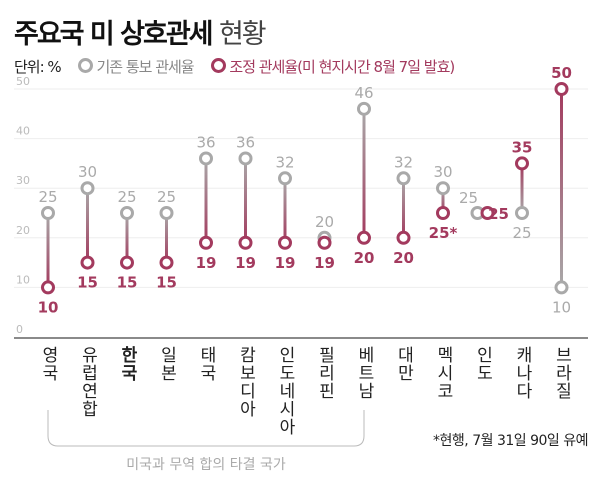 This screenshot has width=600, height=478. What do you see at coordinates (522, 373) in the screenshot?
I see `x-tick-label: 캐나다` at bounding box center [522, 373].